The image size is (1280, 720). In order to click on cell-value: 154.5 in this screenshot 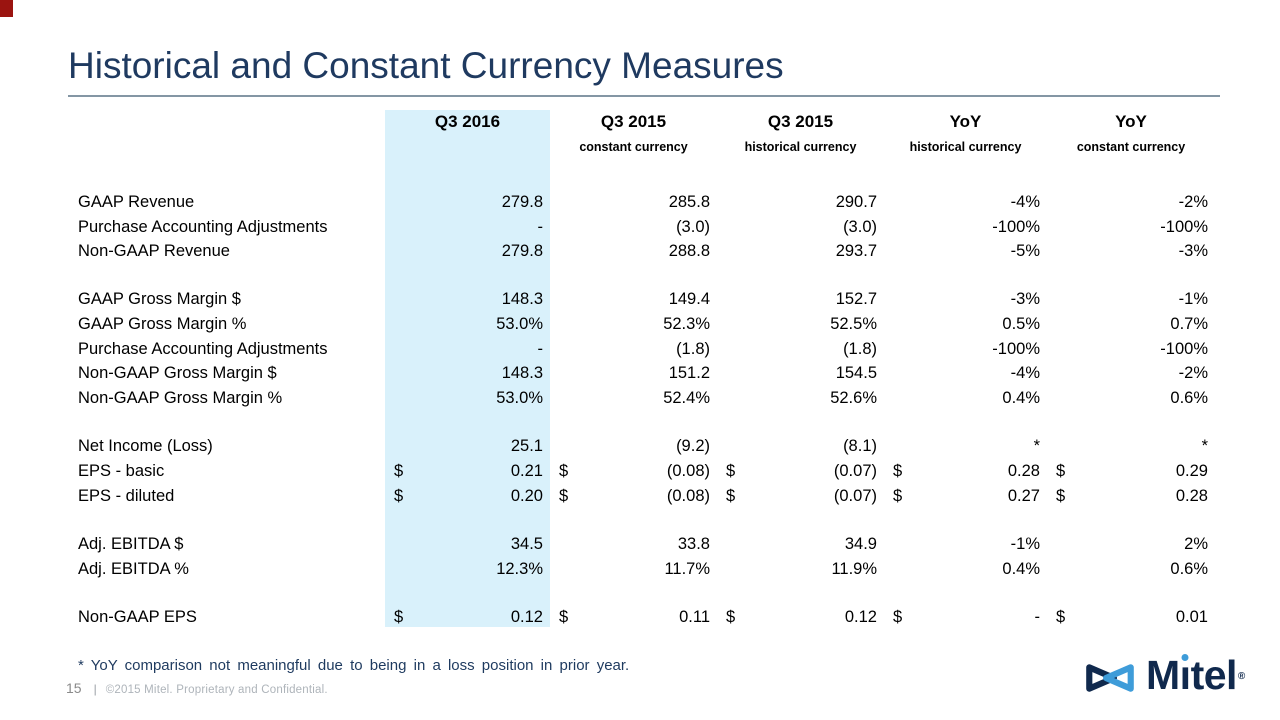, I will do `click(856, 373)`.